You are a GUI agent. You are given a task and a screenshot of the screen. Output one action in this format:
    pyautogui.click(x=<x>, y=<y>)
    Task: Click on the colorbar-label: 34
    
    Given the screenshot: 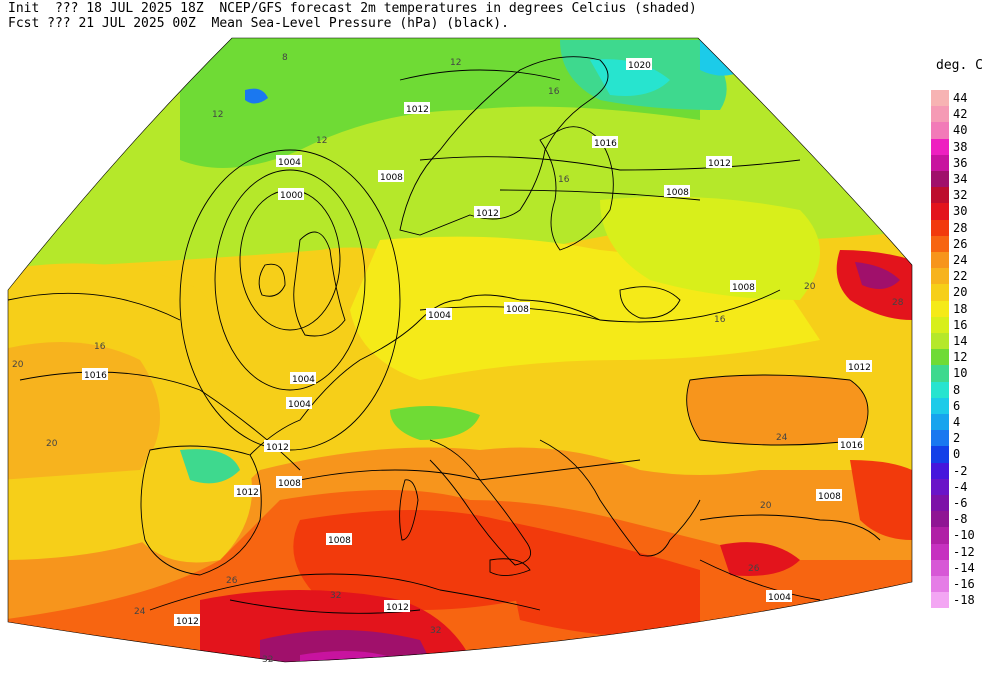 What is the action you would take?
    pyautogui.click(x=960, y=179)
    